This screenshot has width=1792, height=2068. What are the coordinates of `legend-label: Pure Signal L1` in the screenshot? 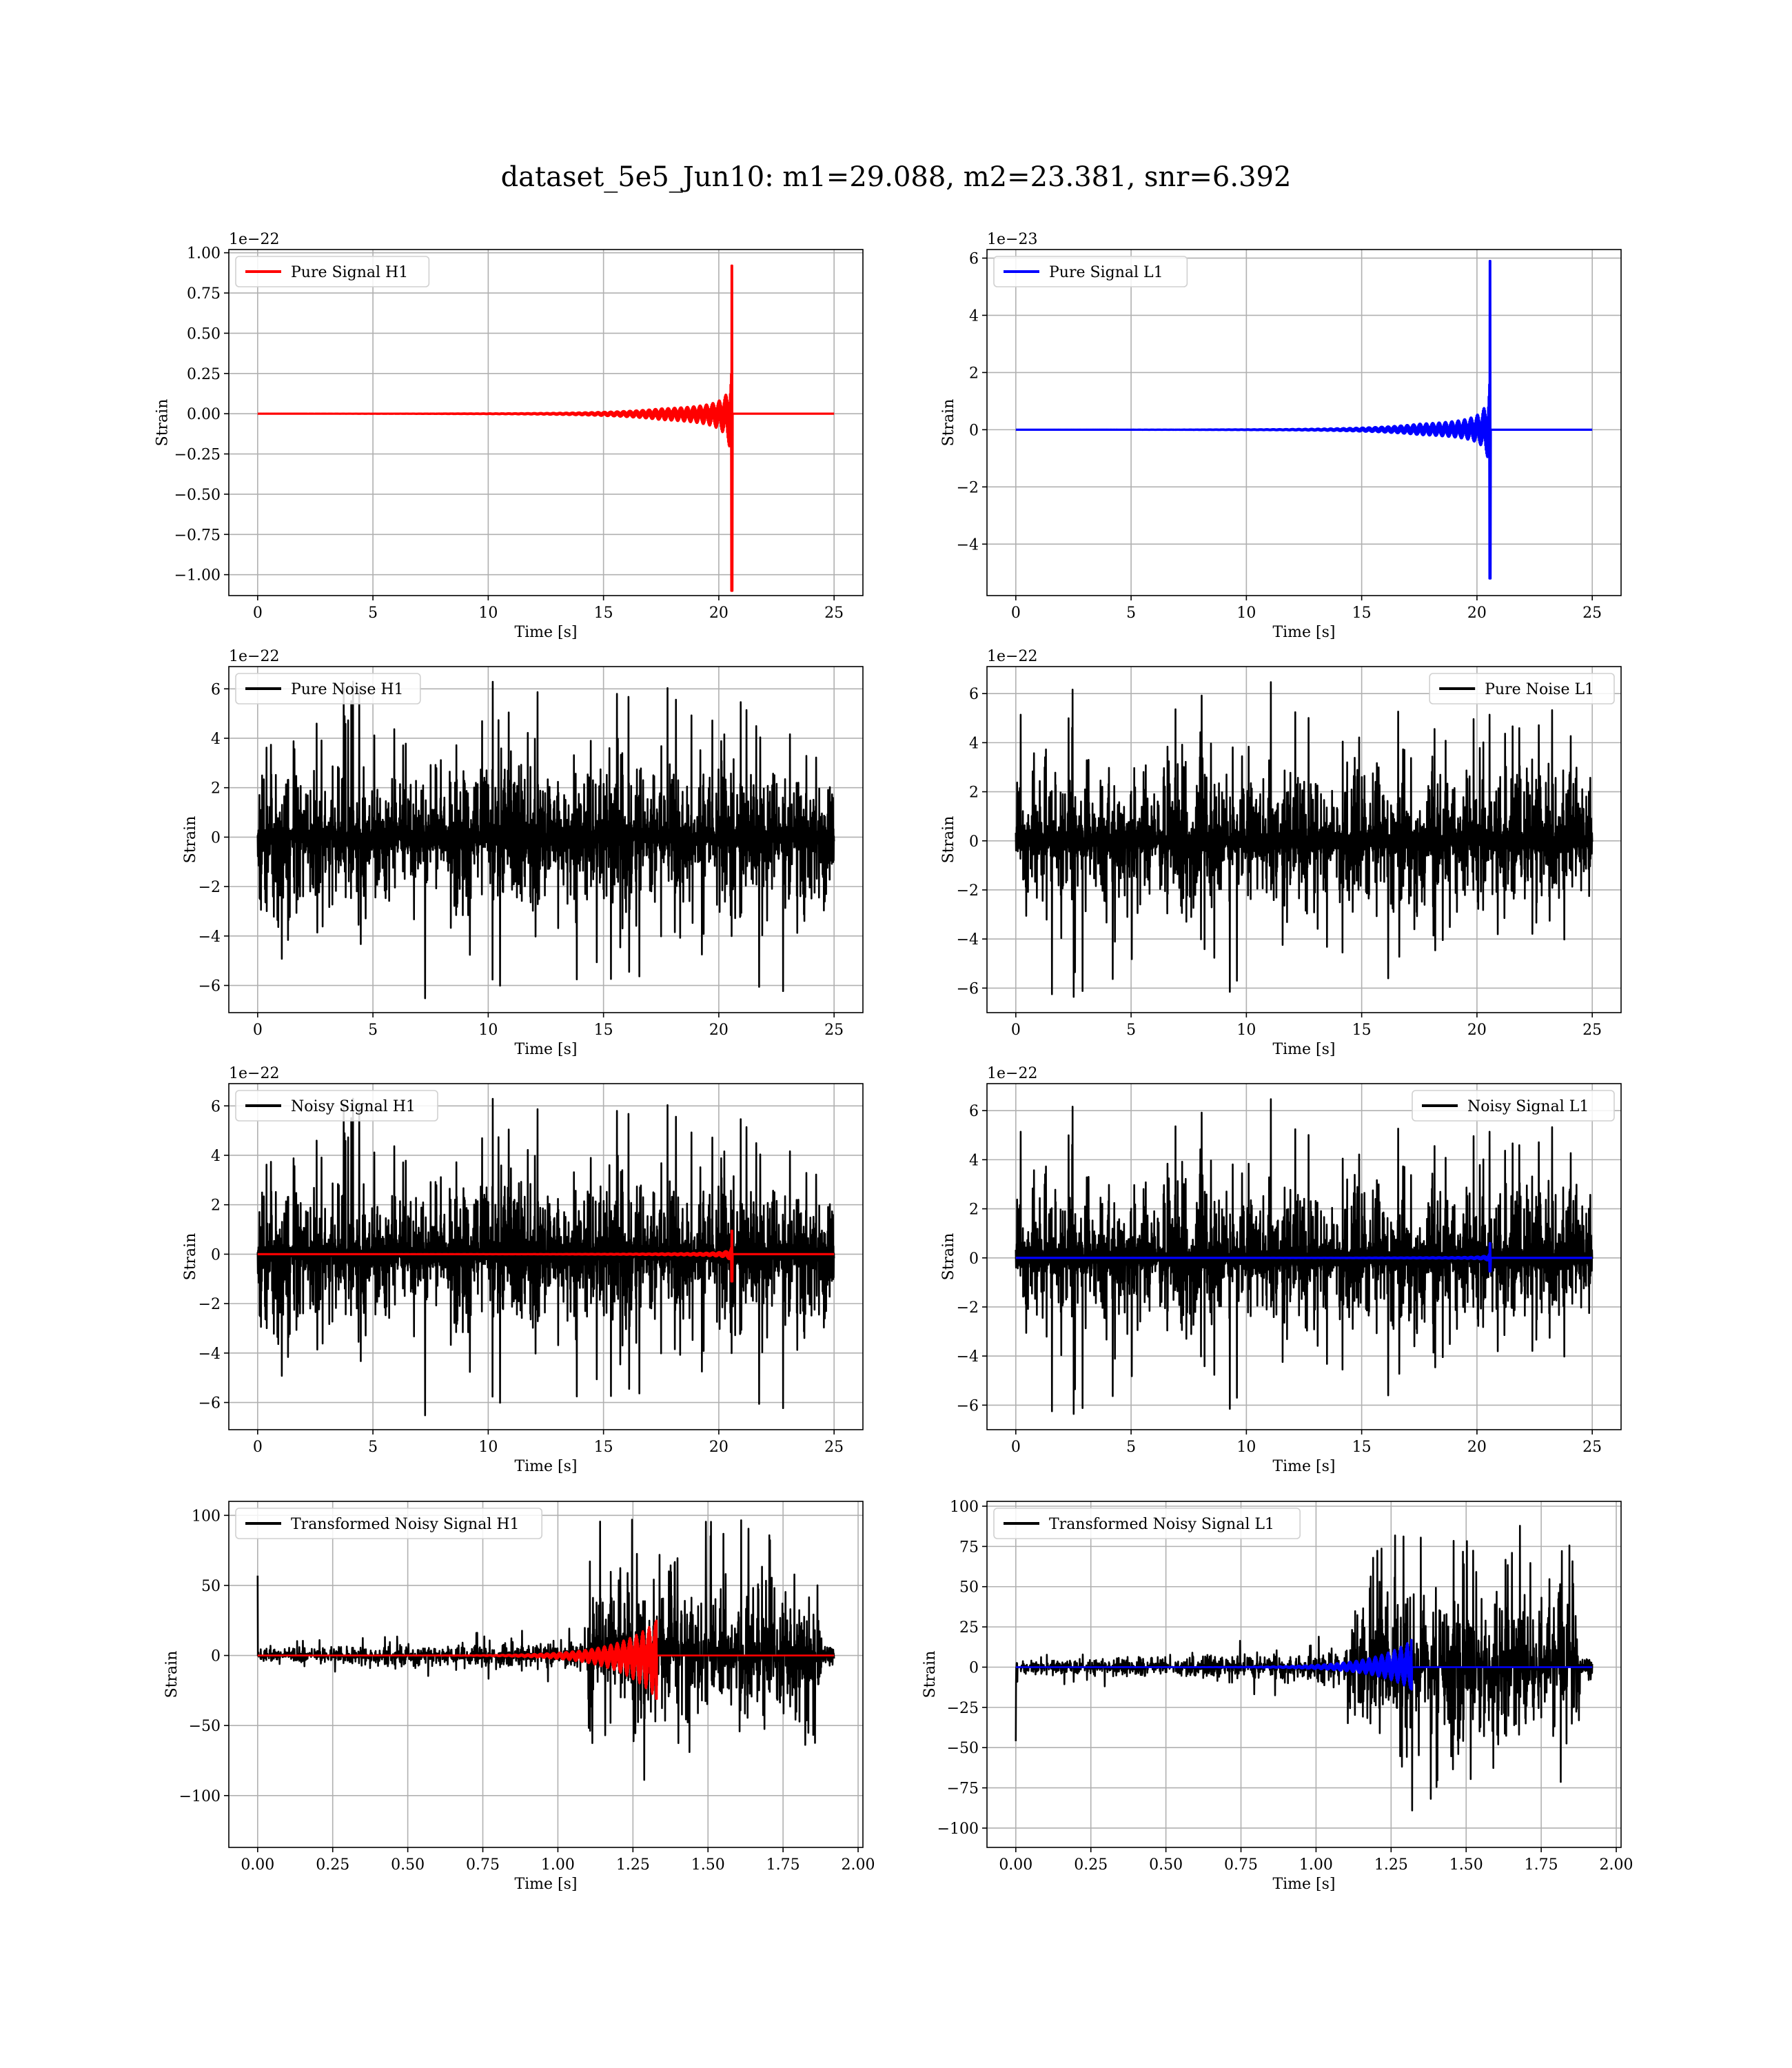 It's located at (1106, 272).